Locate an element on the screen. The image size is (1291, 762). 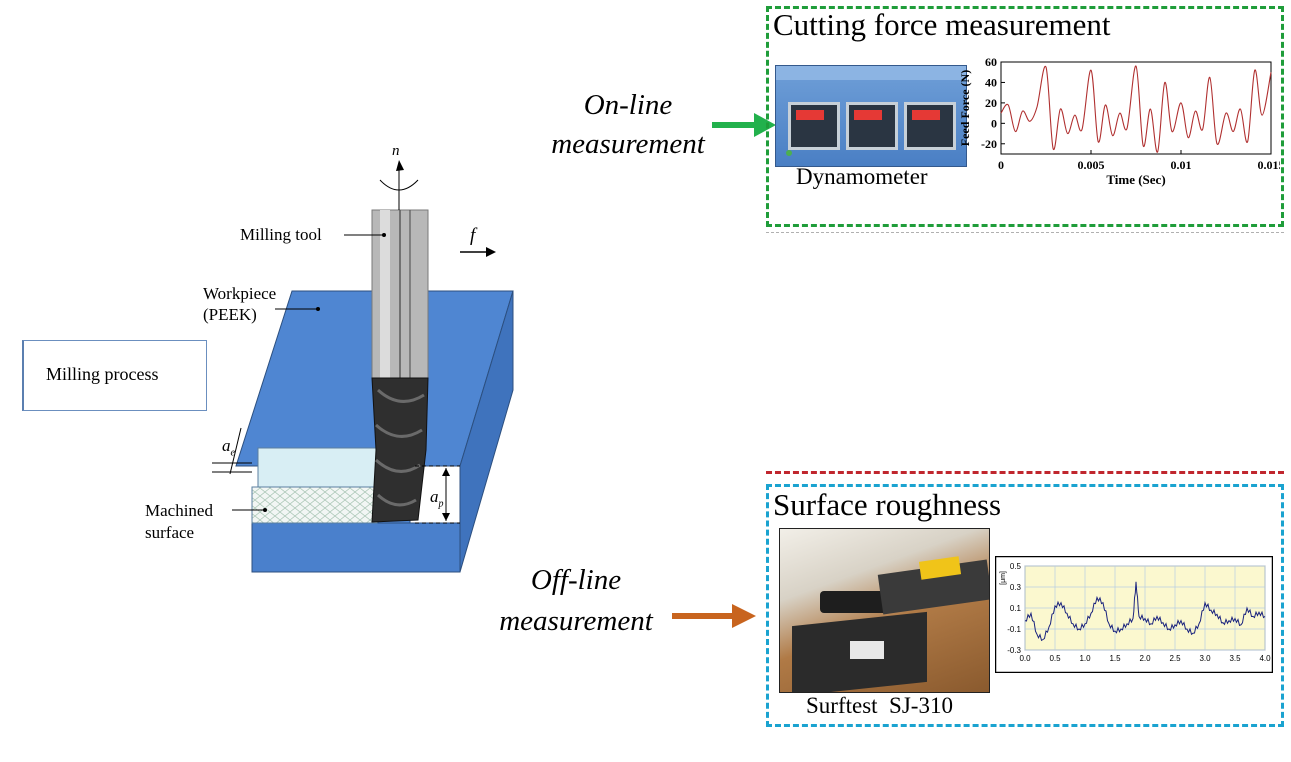
force-series-line is located at coordinates (1136, 109).